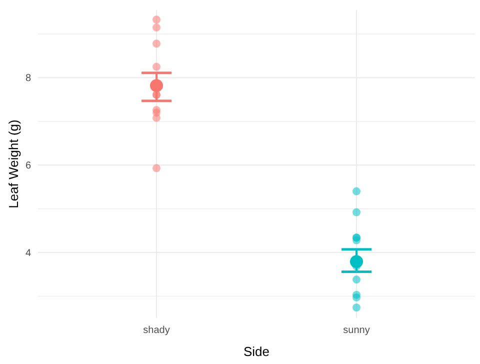 This screenshot has width=480, height=364. I want to click on x-axis-title: Side, so click(256, 351).